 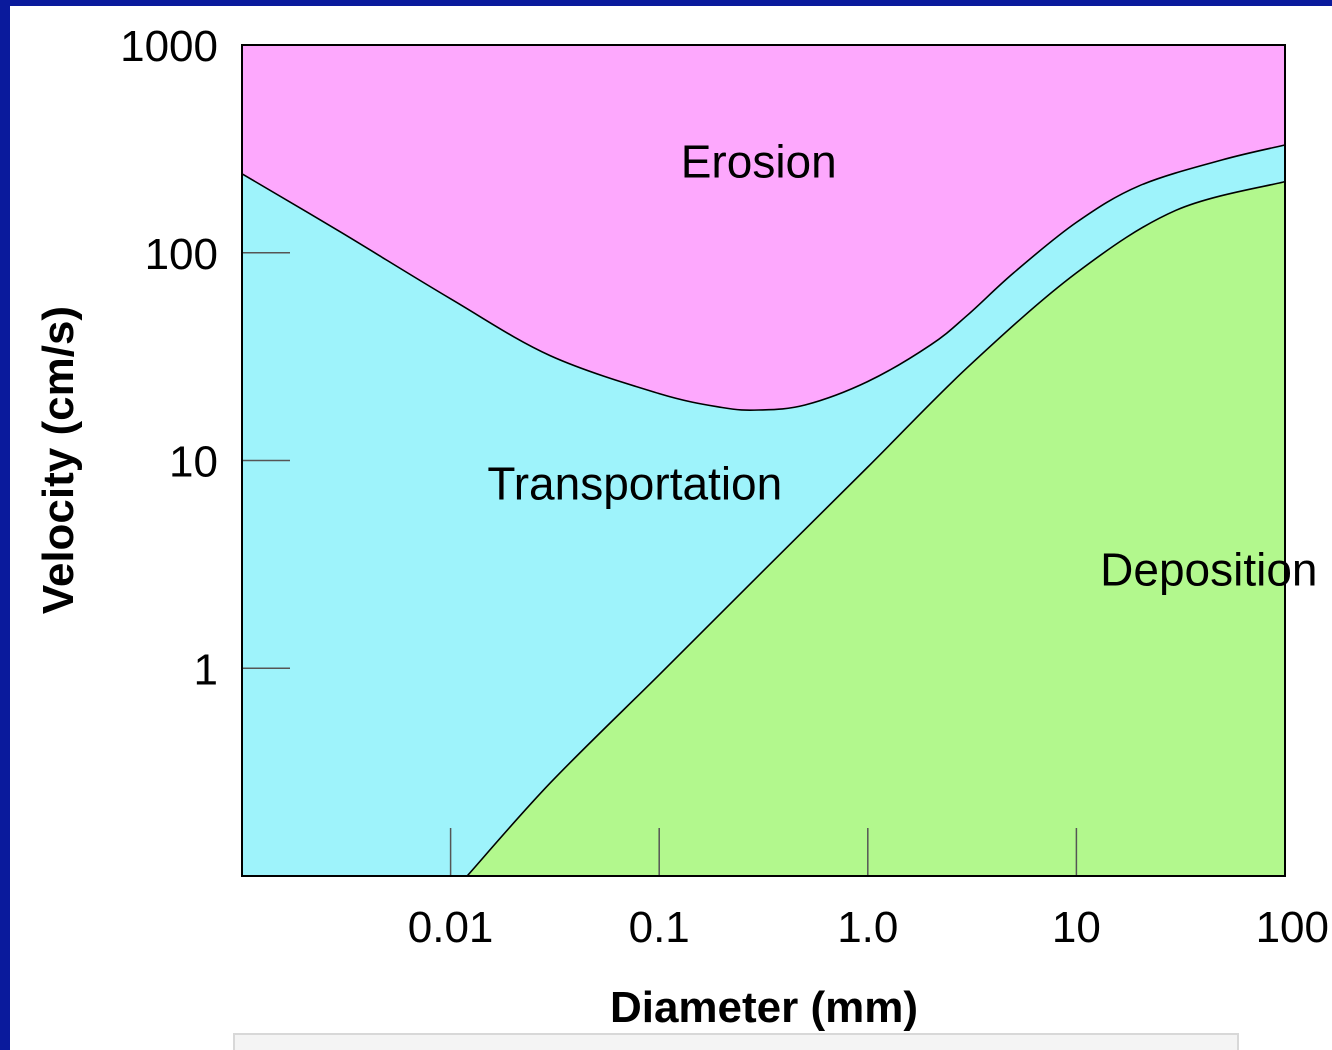 What do you see at coordinates (181, 254) in the screenshot?
I see `y-tick-label: 100` at bounding box center [181, 254].